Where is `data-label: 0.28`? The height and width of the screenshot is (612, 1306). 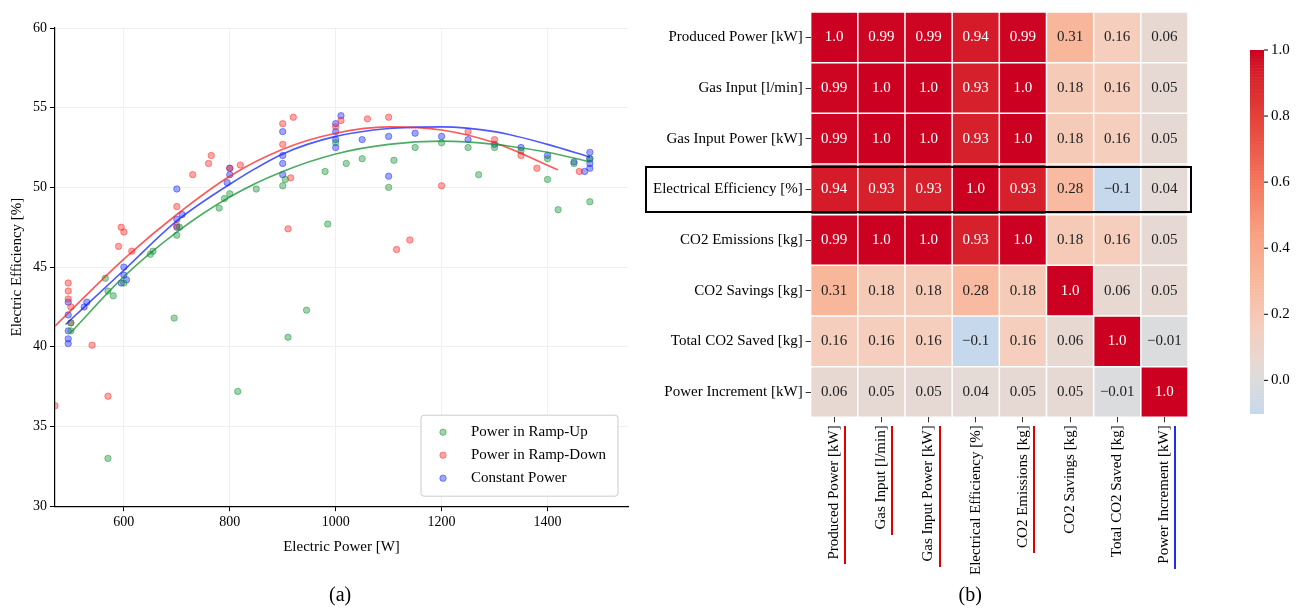 data-label: 0.28 is located at coordinates (975, 289).